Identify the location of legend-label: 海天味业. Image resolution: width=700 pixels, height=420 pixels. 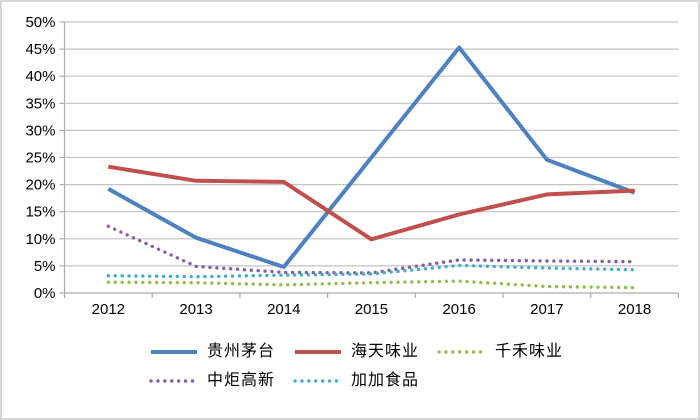
(385, 351).